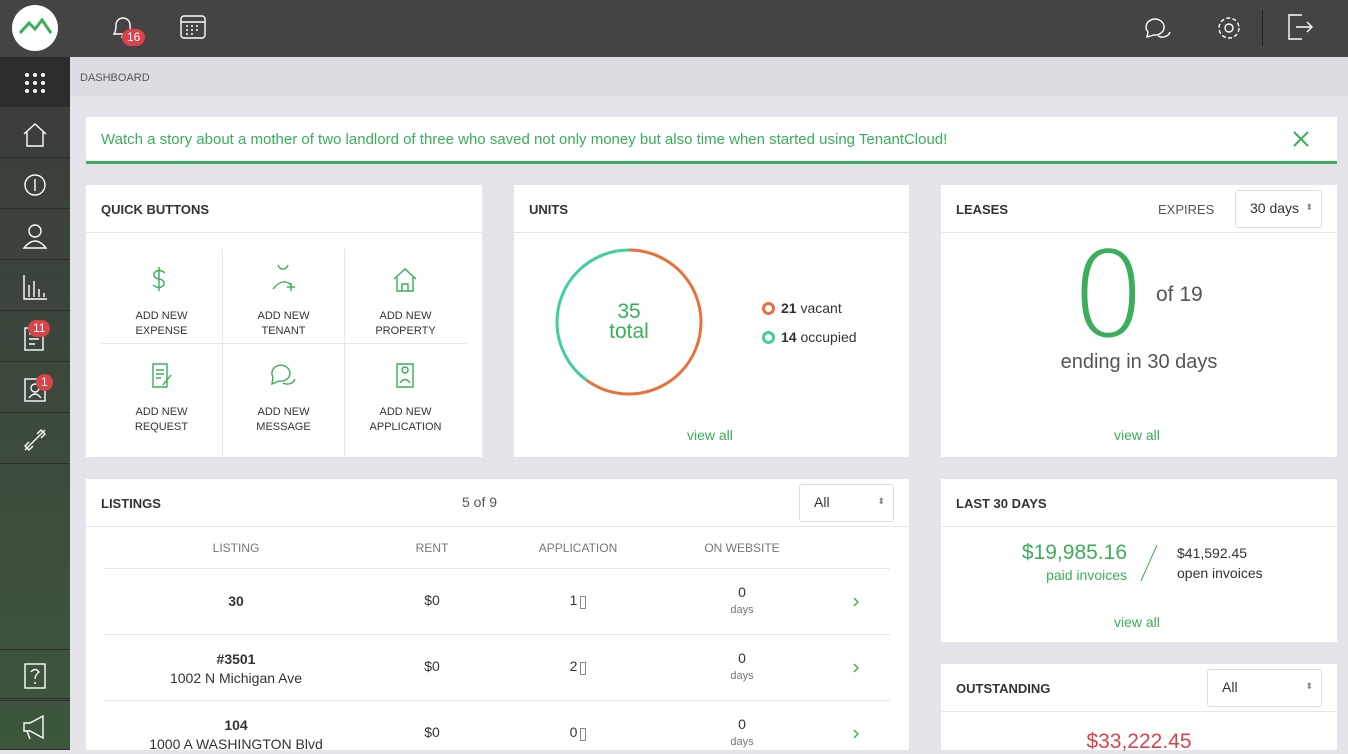 This screenshot has height=754, width=1348. What do you see at coordinates (236, 669) in the screenshot?
I see `listing-cell: #3501 1002 N Michigan Ave` at bounding box center [236, 669].